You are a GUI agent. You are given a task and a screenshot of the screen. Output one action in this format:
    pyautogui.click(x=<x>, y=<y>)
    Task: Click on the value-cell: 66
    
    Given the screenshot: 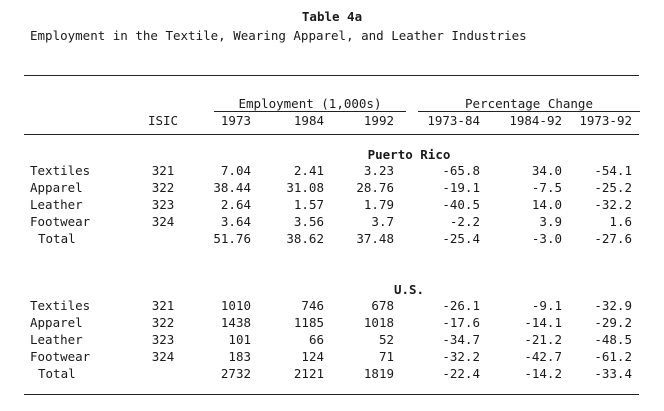 What is the action you would take?
    pyautogui.click(x=316, y=339)
    